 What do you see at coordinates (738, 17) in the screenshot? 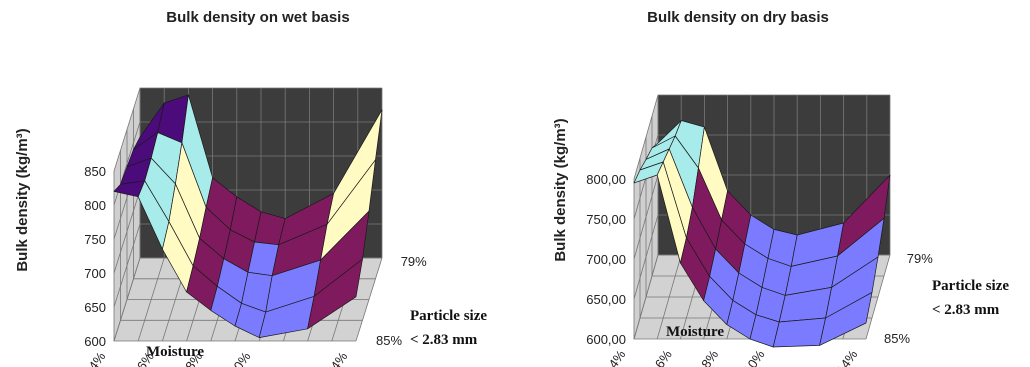
I see `chart-title: Bulk density on dry basis` at bounding box center [738, 17].